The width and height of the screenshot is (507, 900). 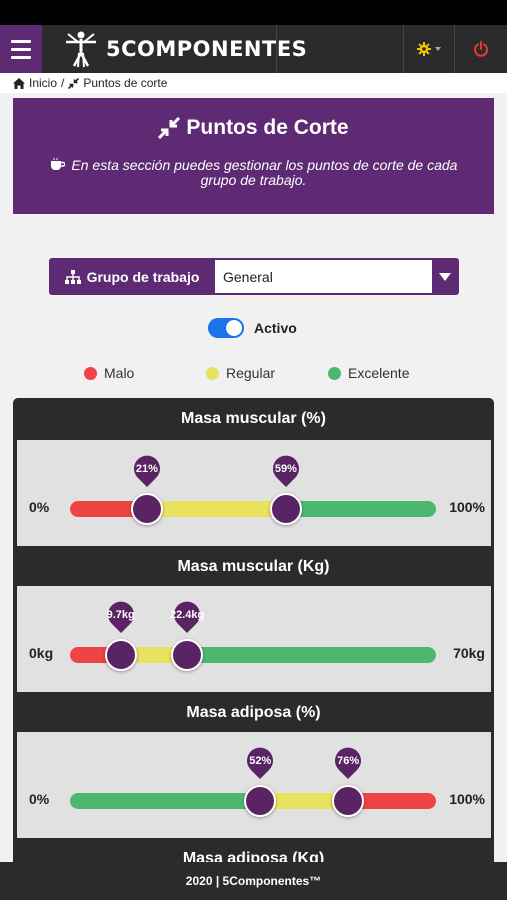 I want to click on select-dropdown-button, so click(x=444, y=276).